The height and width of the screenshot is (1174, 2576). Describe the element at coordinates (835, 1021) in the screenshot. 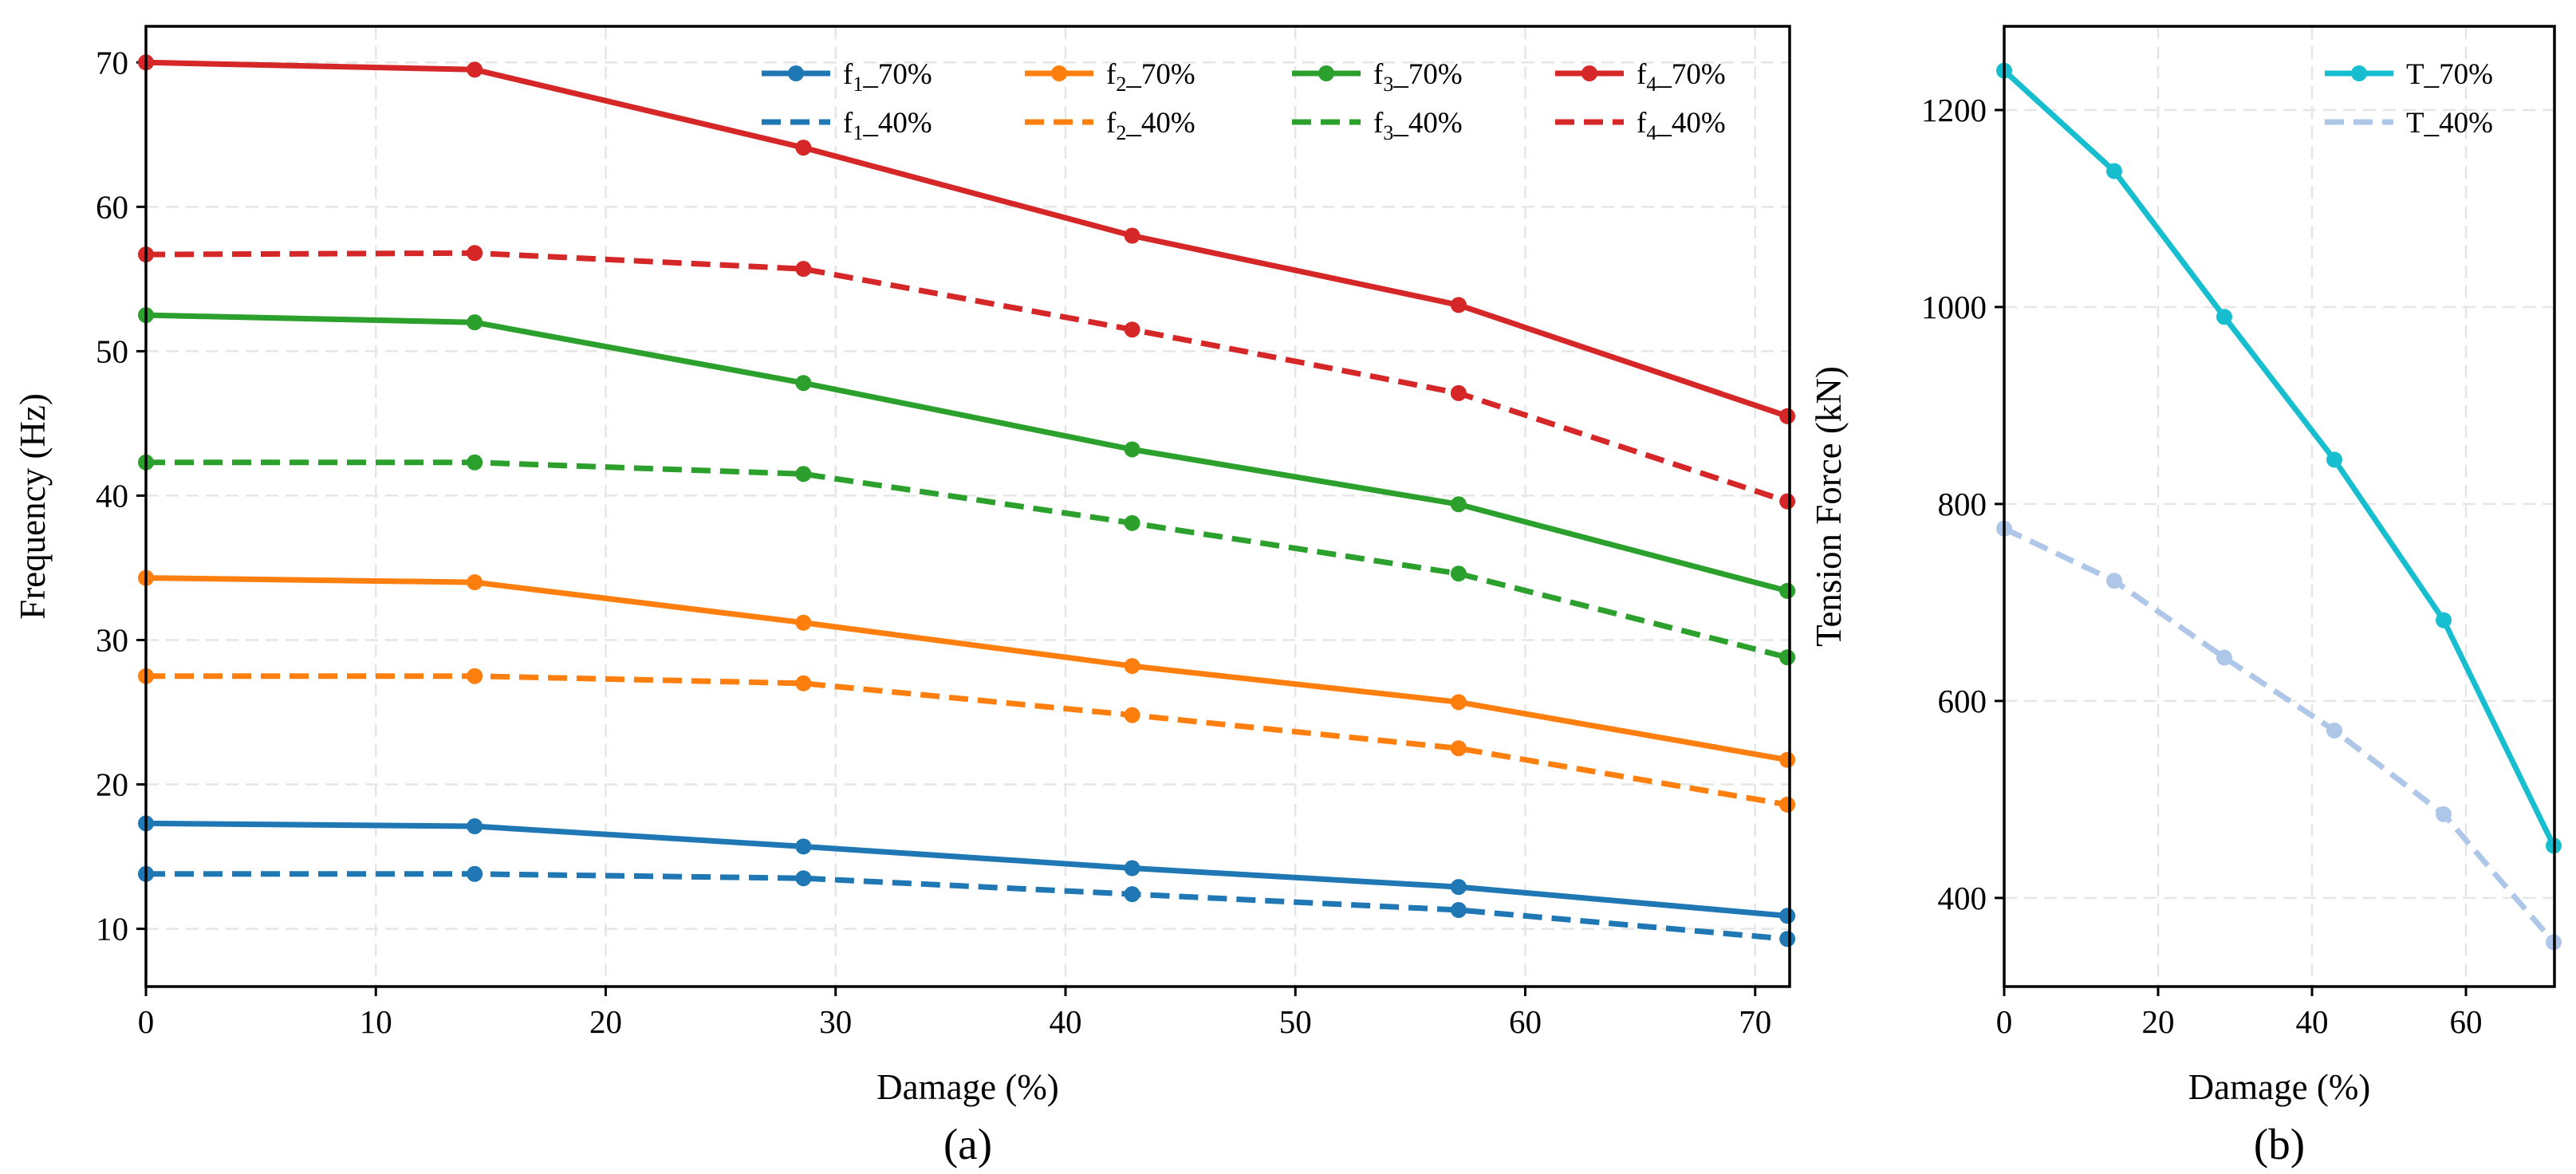

I see `x-tick-label: 30` at that location.